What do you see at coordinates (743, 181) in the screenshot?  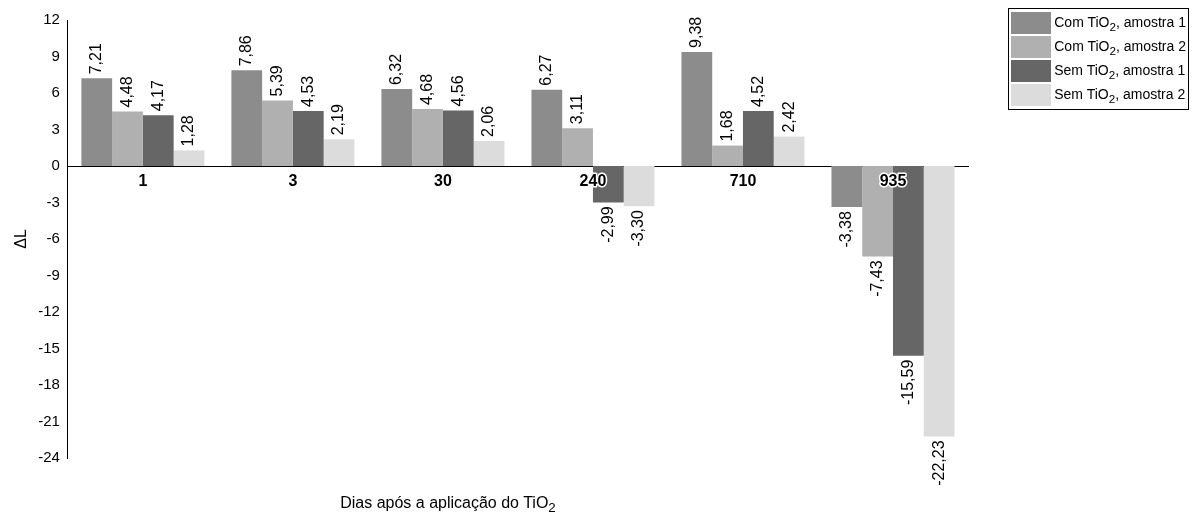 I see `x-tick-label: 710` at bounding box center [743, 181].